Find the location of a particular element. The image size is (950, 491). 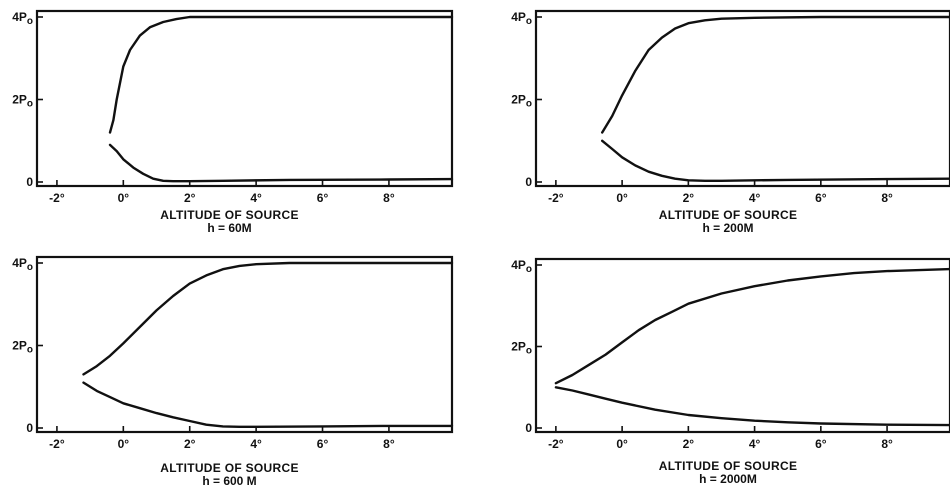

panel-subtitle: h = 60M is located at coordinates (229, 228).